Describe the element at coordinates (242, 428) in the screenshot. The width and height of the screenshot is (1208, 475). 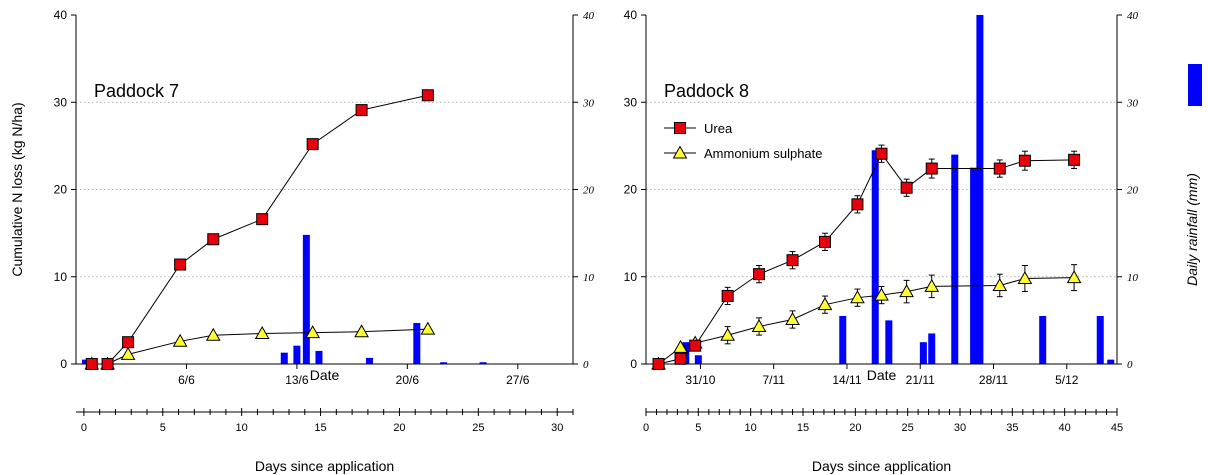
I see `days-tick-label: 10` at that location.